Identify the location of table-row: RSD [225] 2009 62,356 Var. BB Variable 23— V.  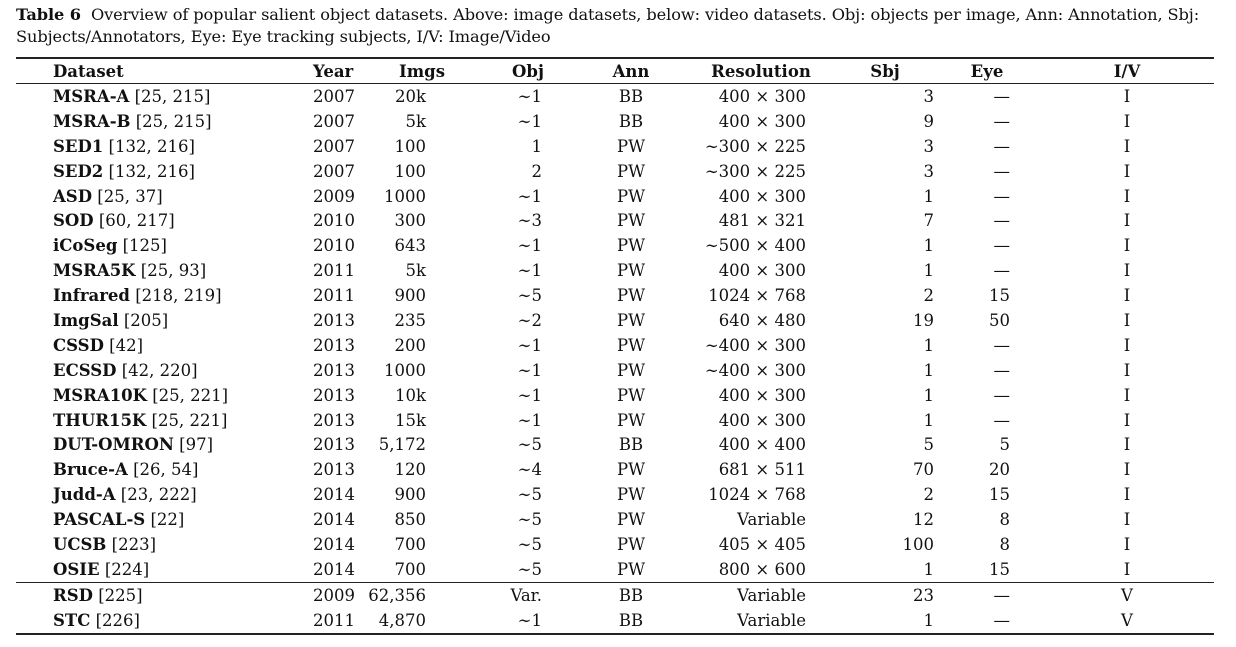
(615, 594).